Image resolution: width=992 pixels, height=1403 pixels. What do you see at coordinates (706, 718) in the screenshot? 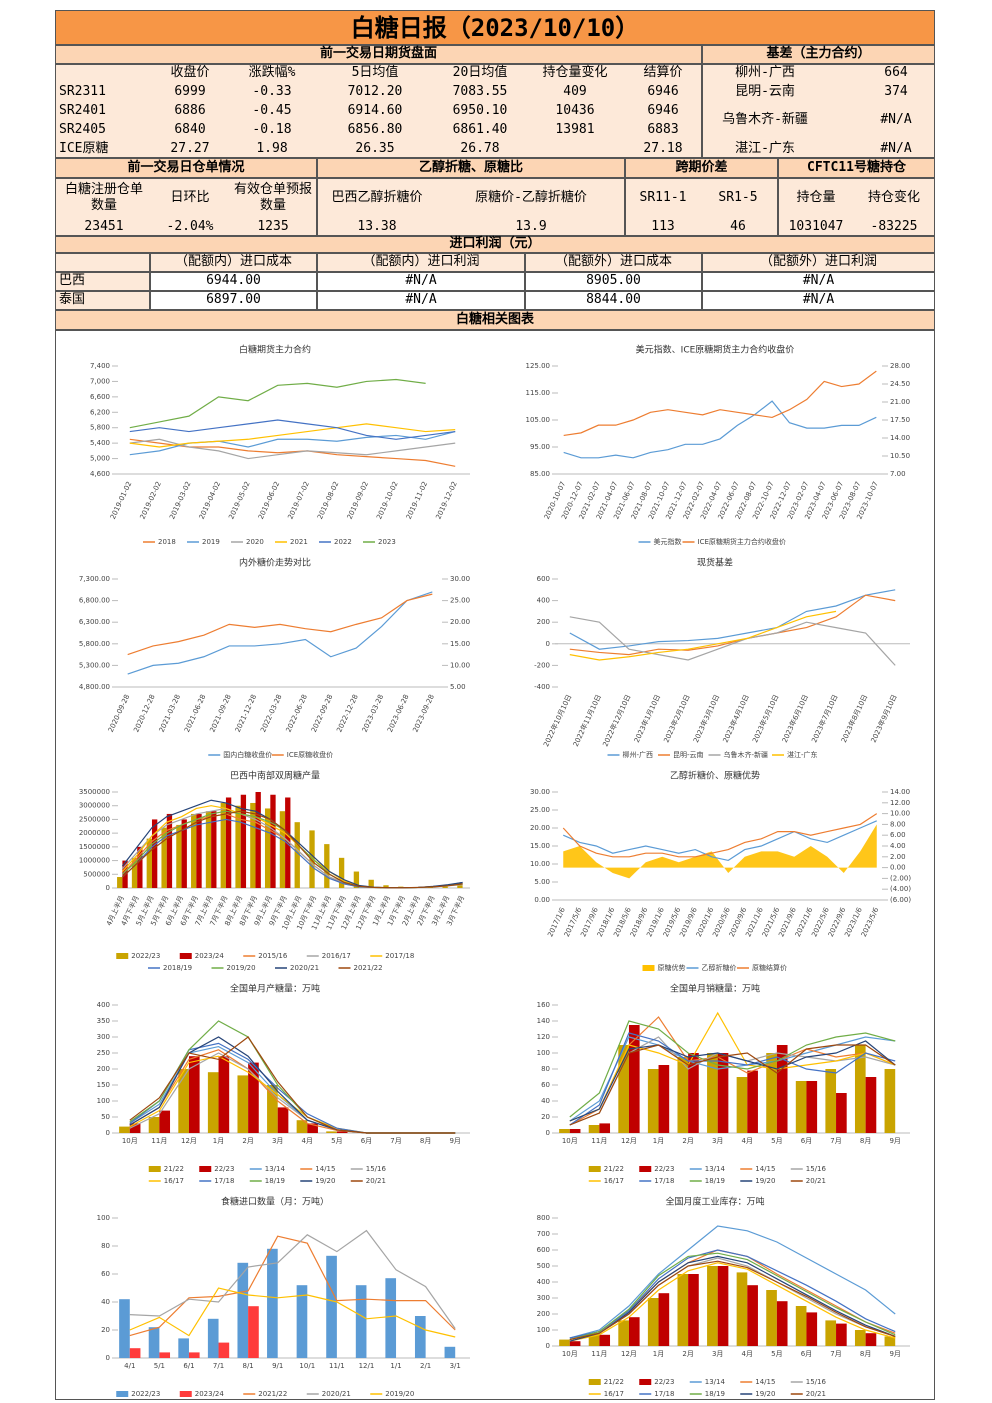
I see `x-tick-label: 2023年3月10日` at bounding box center [706, 718].